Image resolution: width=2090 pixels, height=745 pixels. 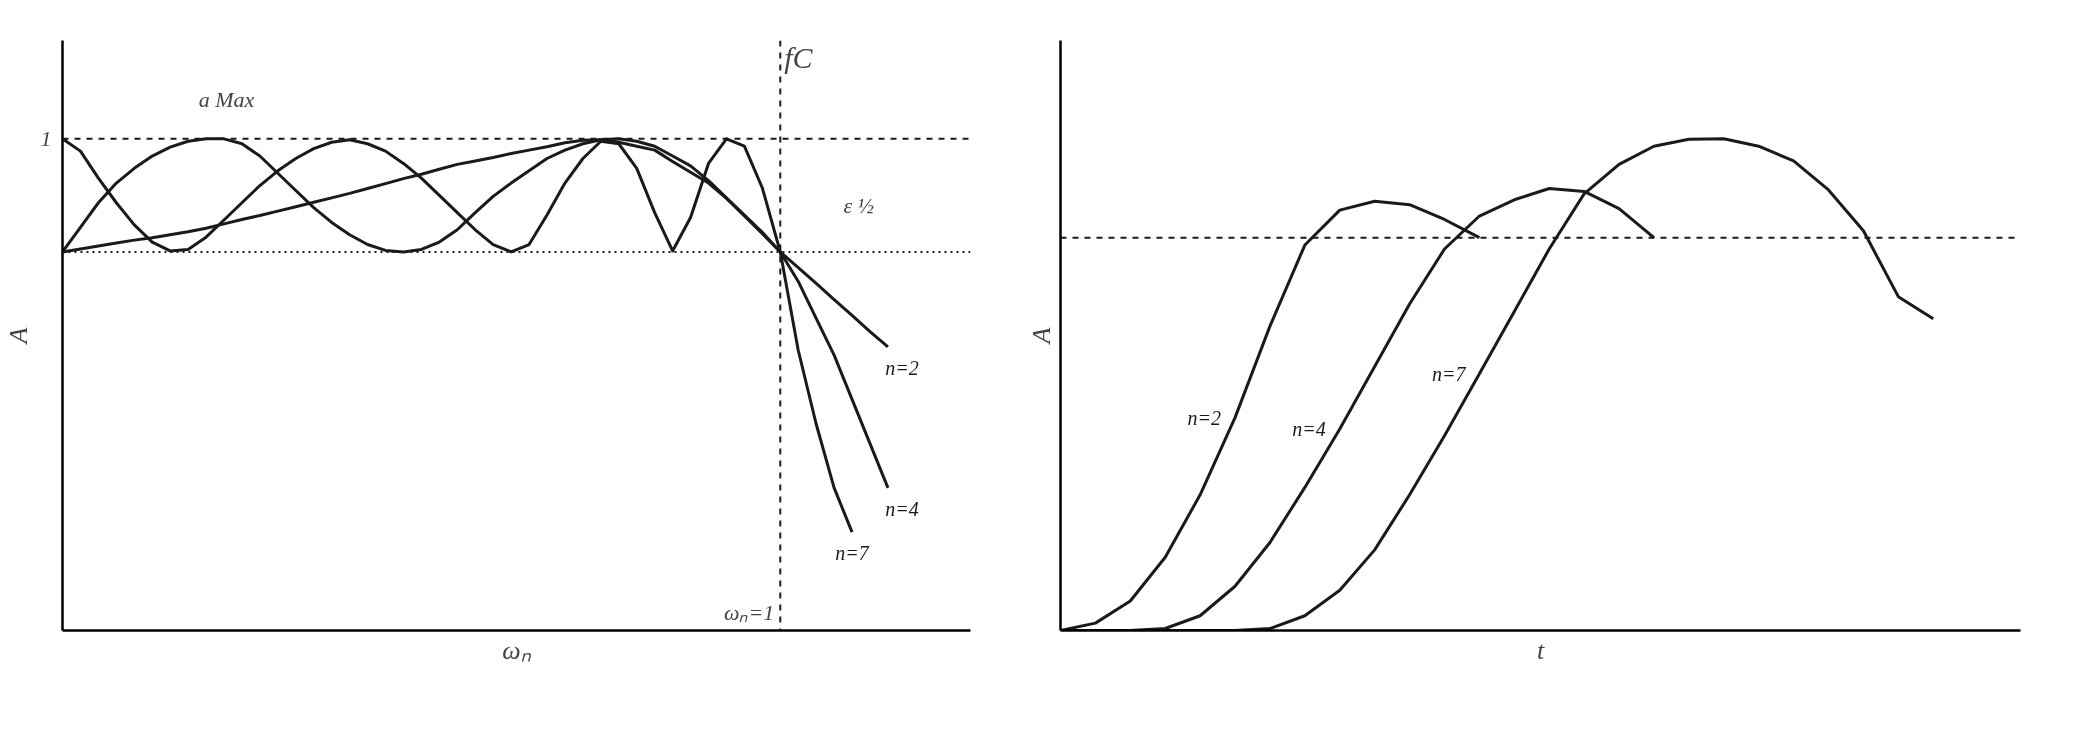 I want to click on x-axis-title: ωₙ, so click(x=517, y=650).